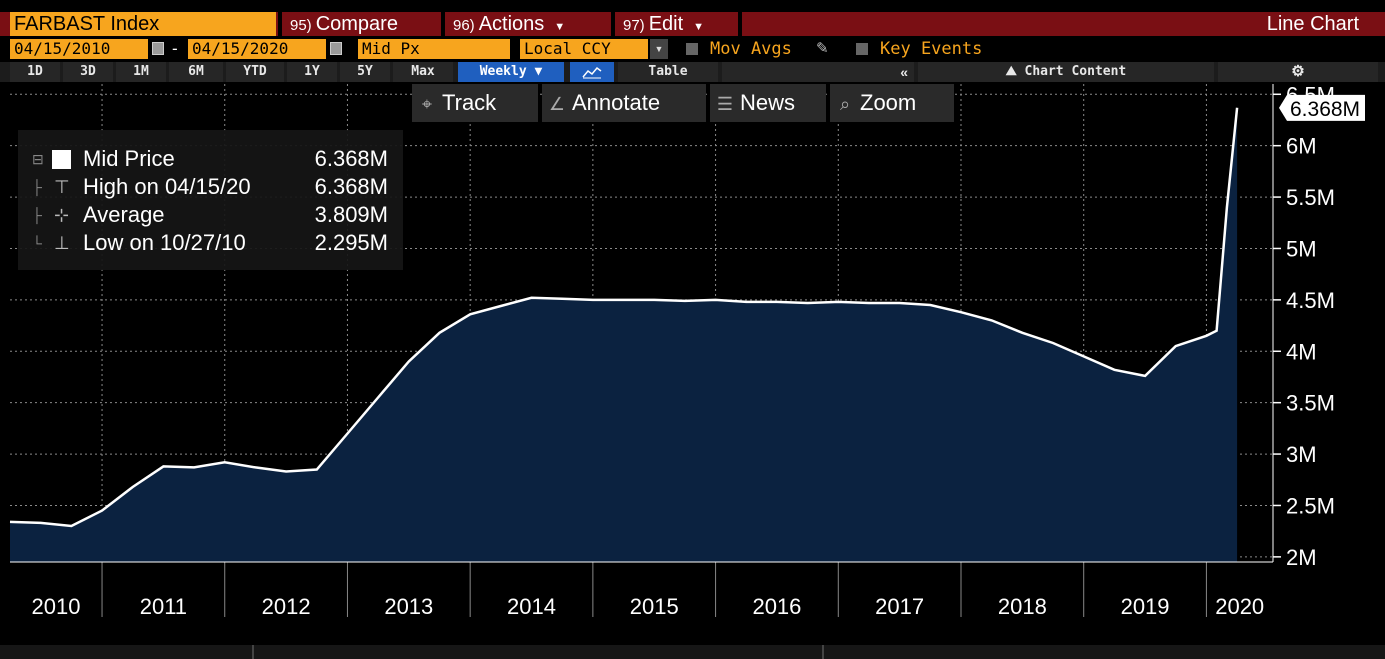  Describe the element at coordinates (344, 24) in the screenshot. I see `compare-button: 95) Compare` at that location.